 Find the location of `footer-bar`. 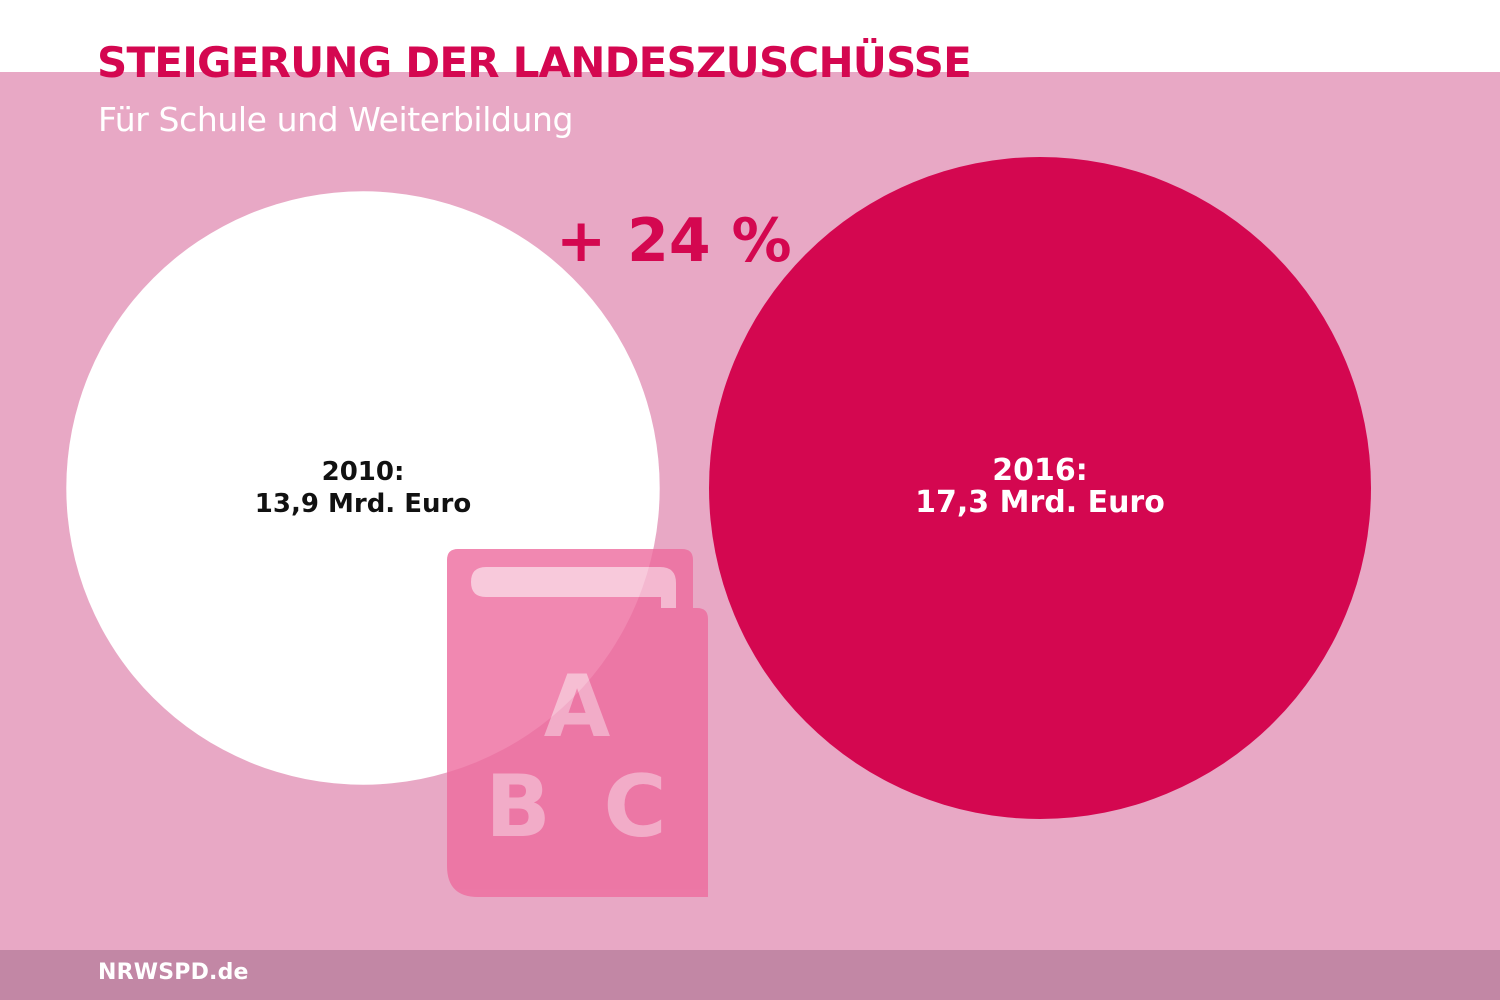

footer-bar is located at coordinates (750, 975).